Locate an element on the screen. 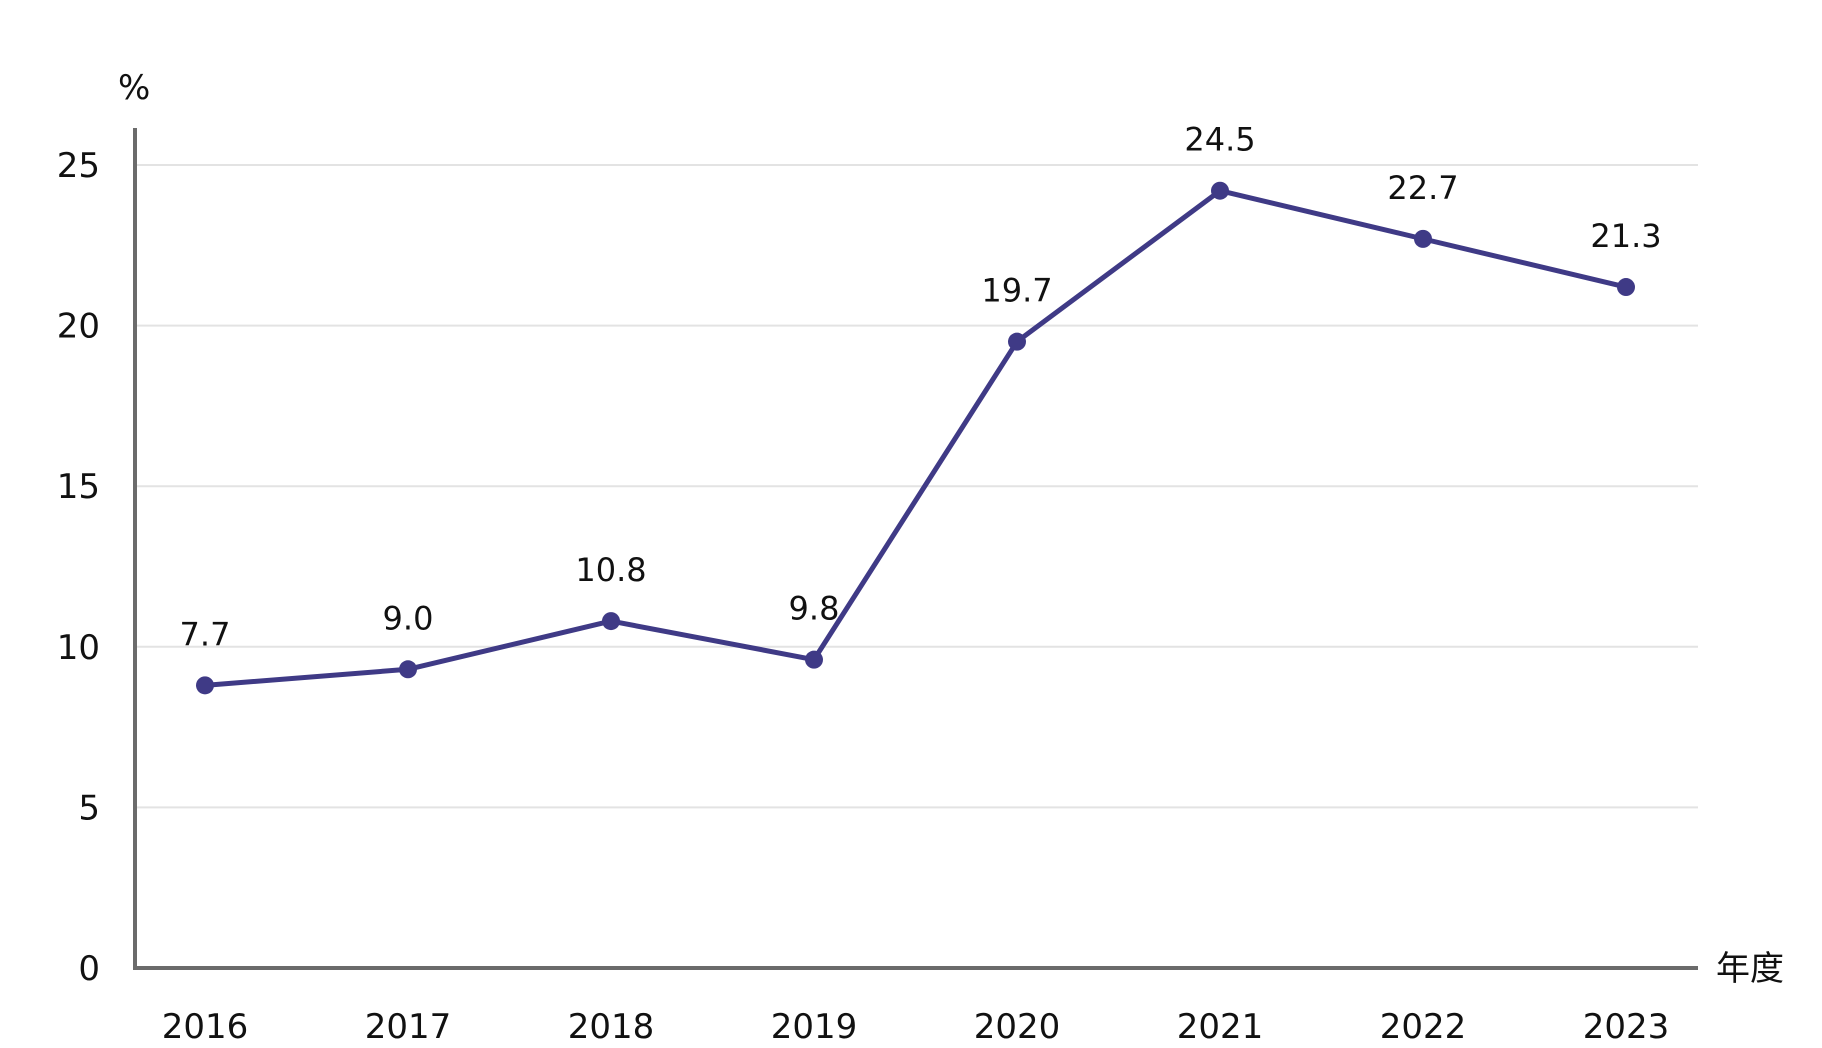 The width and height of the screenshot is (1822, 1048). y-tick-label-20: 20 is located at coordinates (78, 327).